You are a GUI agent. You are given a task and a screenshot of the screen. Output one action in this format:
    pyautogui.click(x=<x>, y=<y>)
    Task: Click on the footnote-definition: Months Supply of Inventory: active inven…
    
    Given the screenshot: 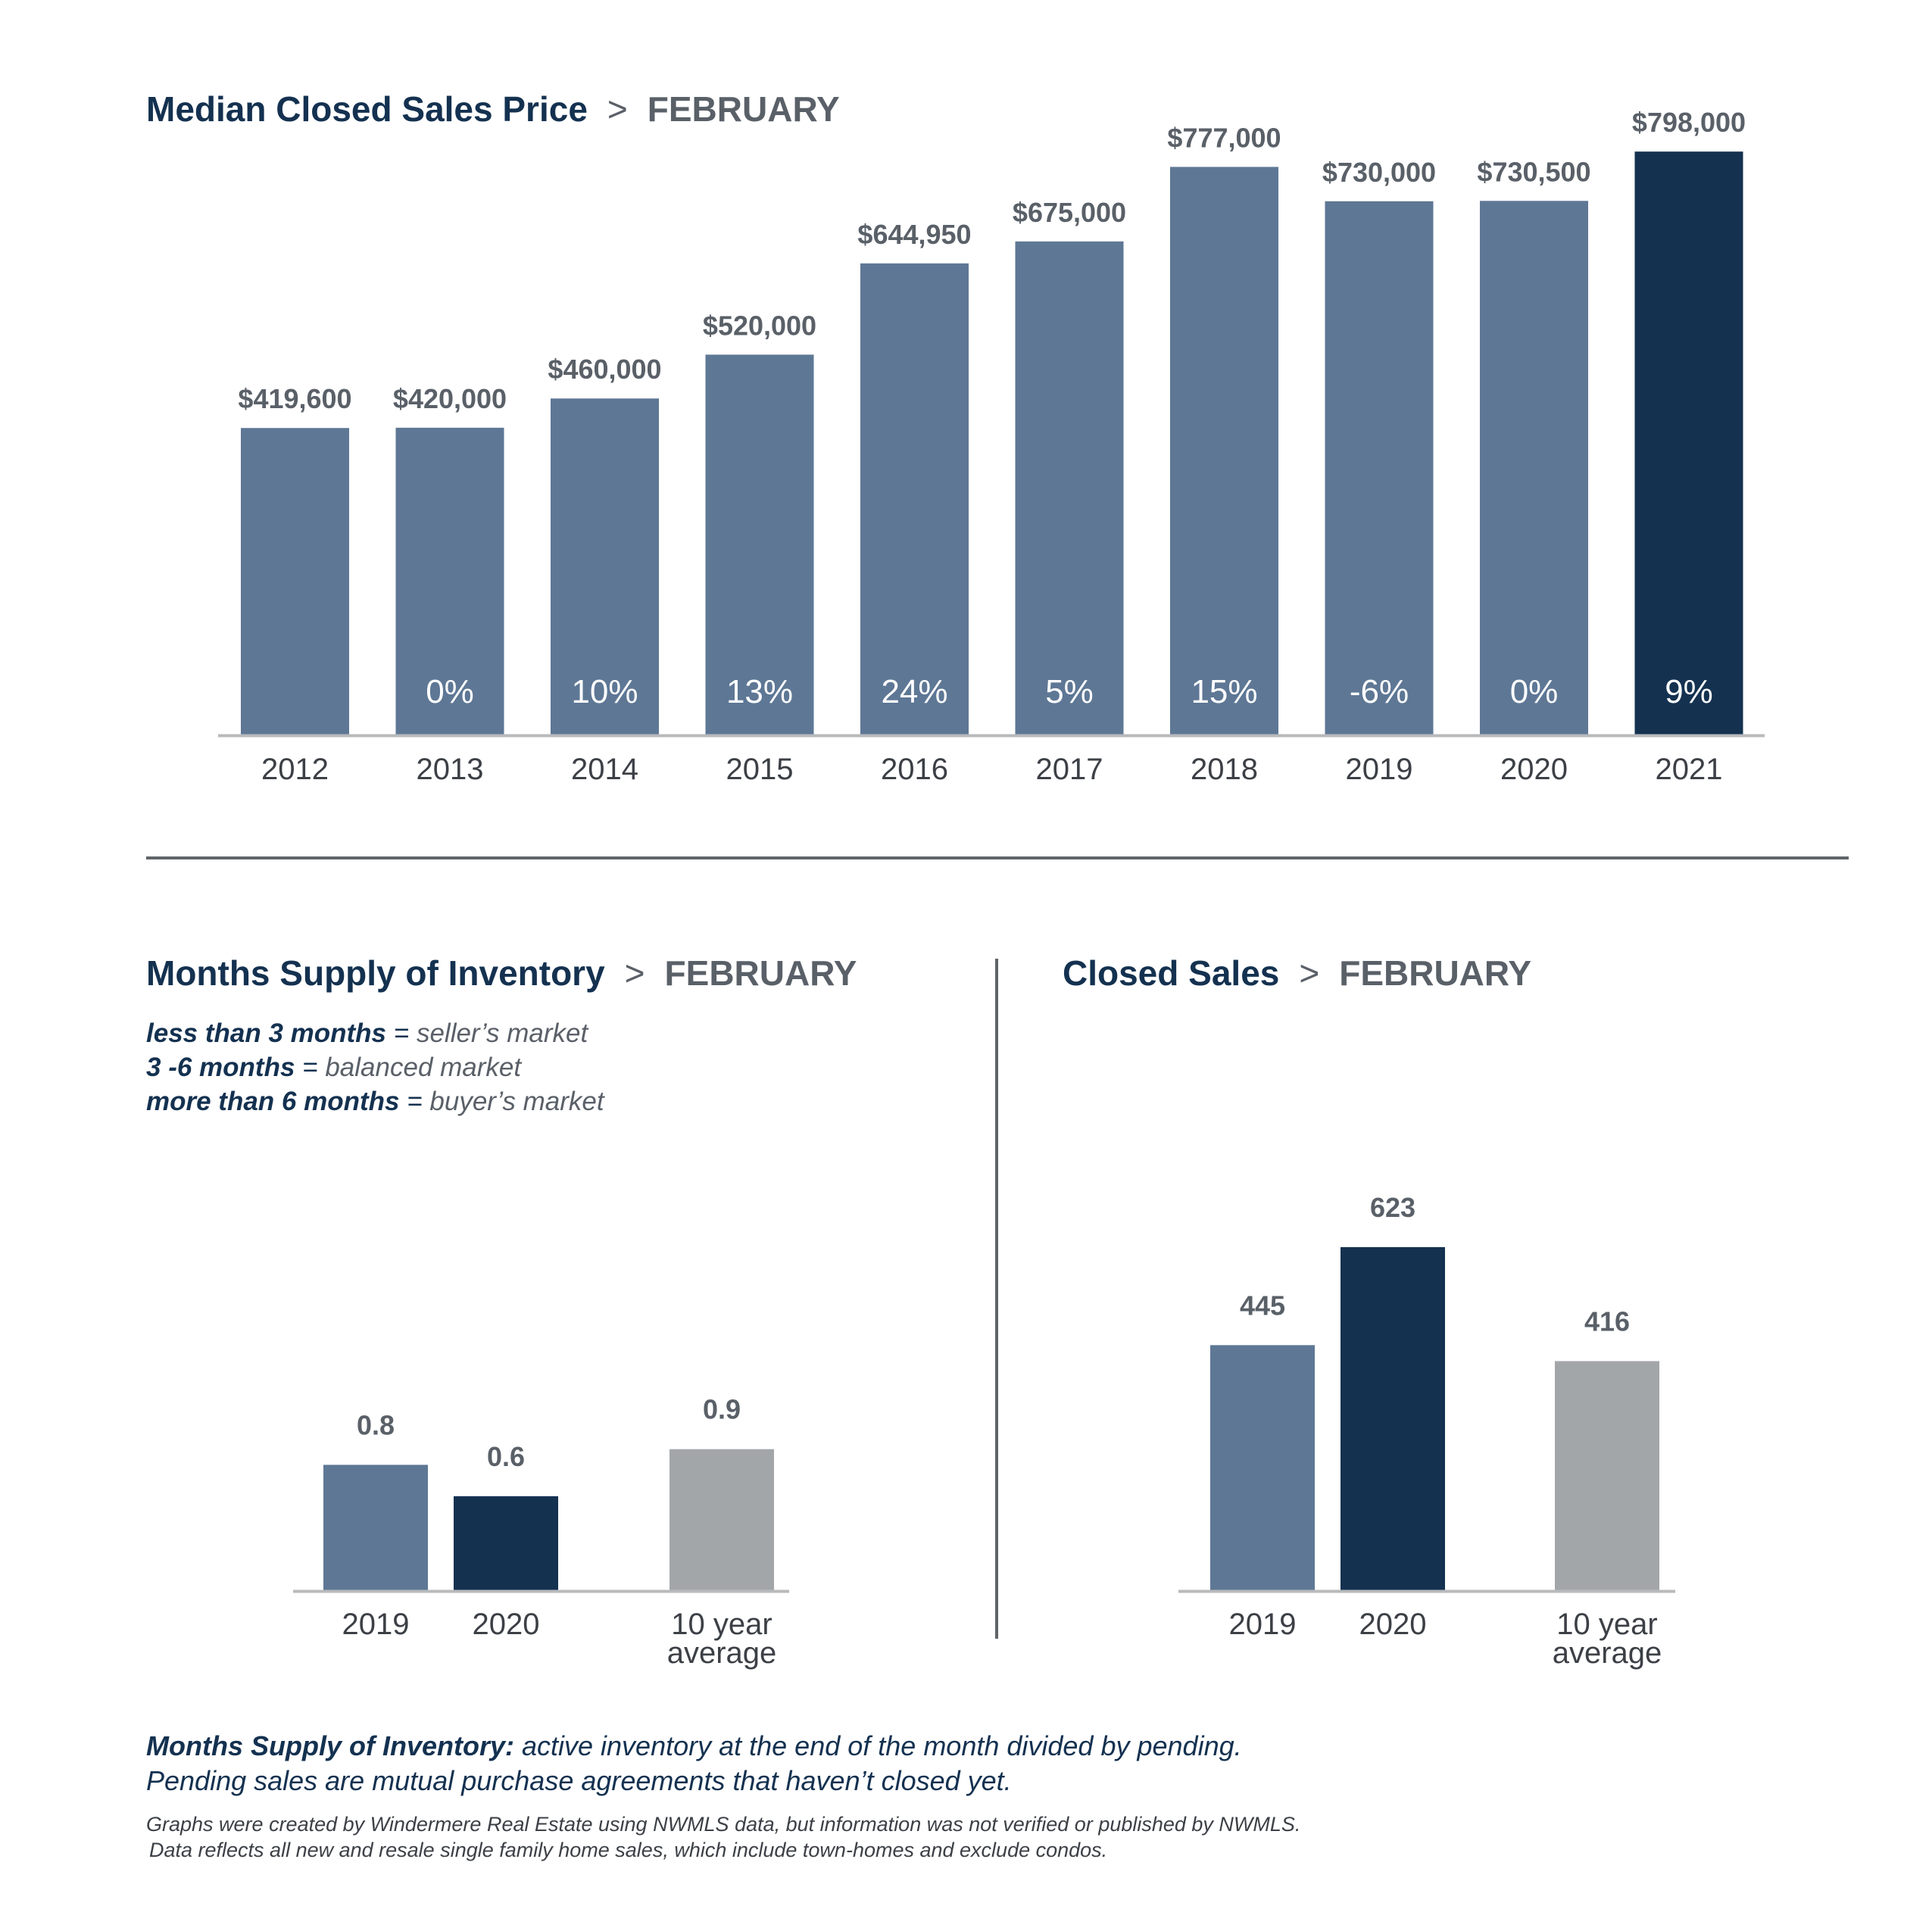 What is the action you would take?
    pyautogui.click(x=694, y=1763)
    